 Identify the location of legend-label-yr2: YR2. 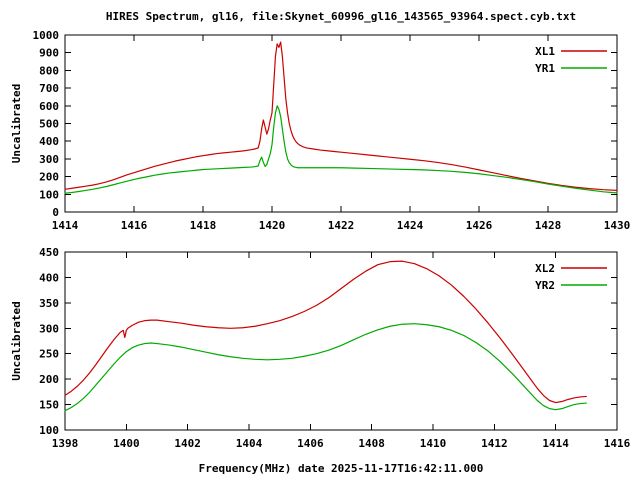
(545, 285).